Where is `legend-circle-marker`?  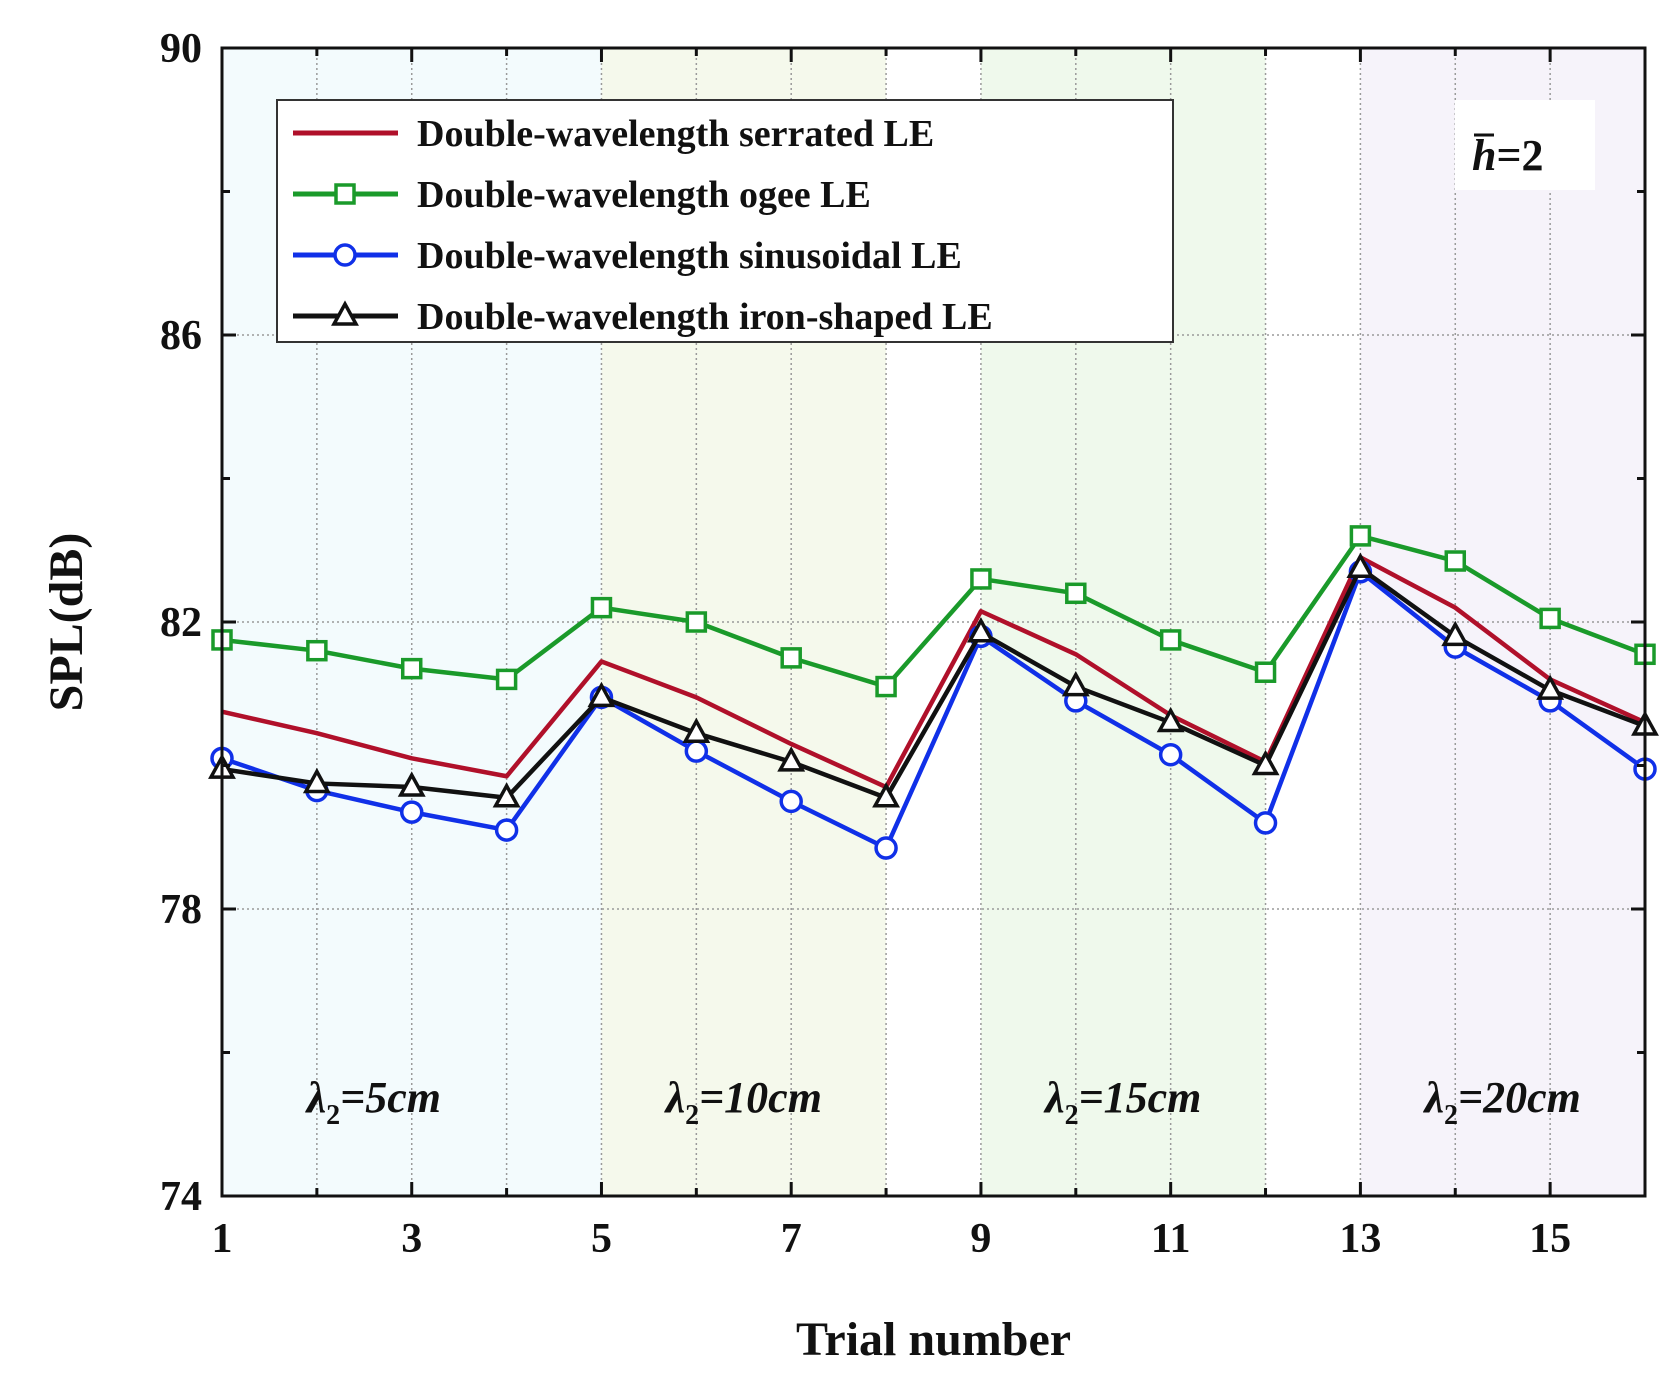
legend-circle-marker is located at coordinates (345, 255).